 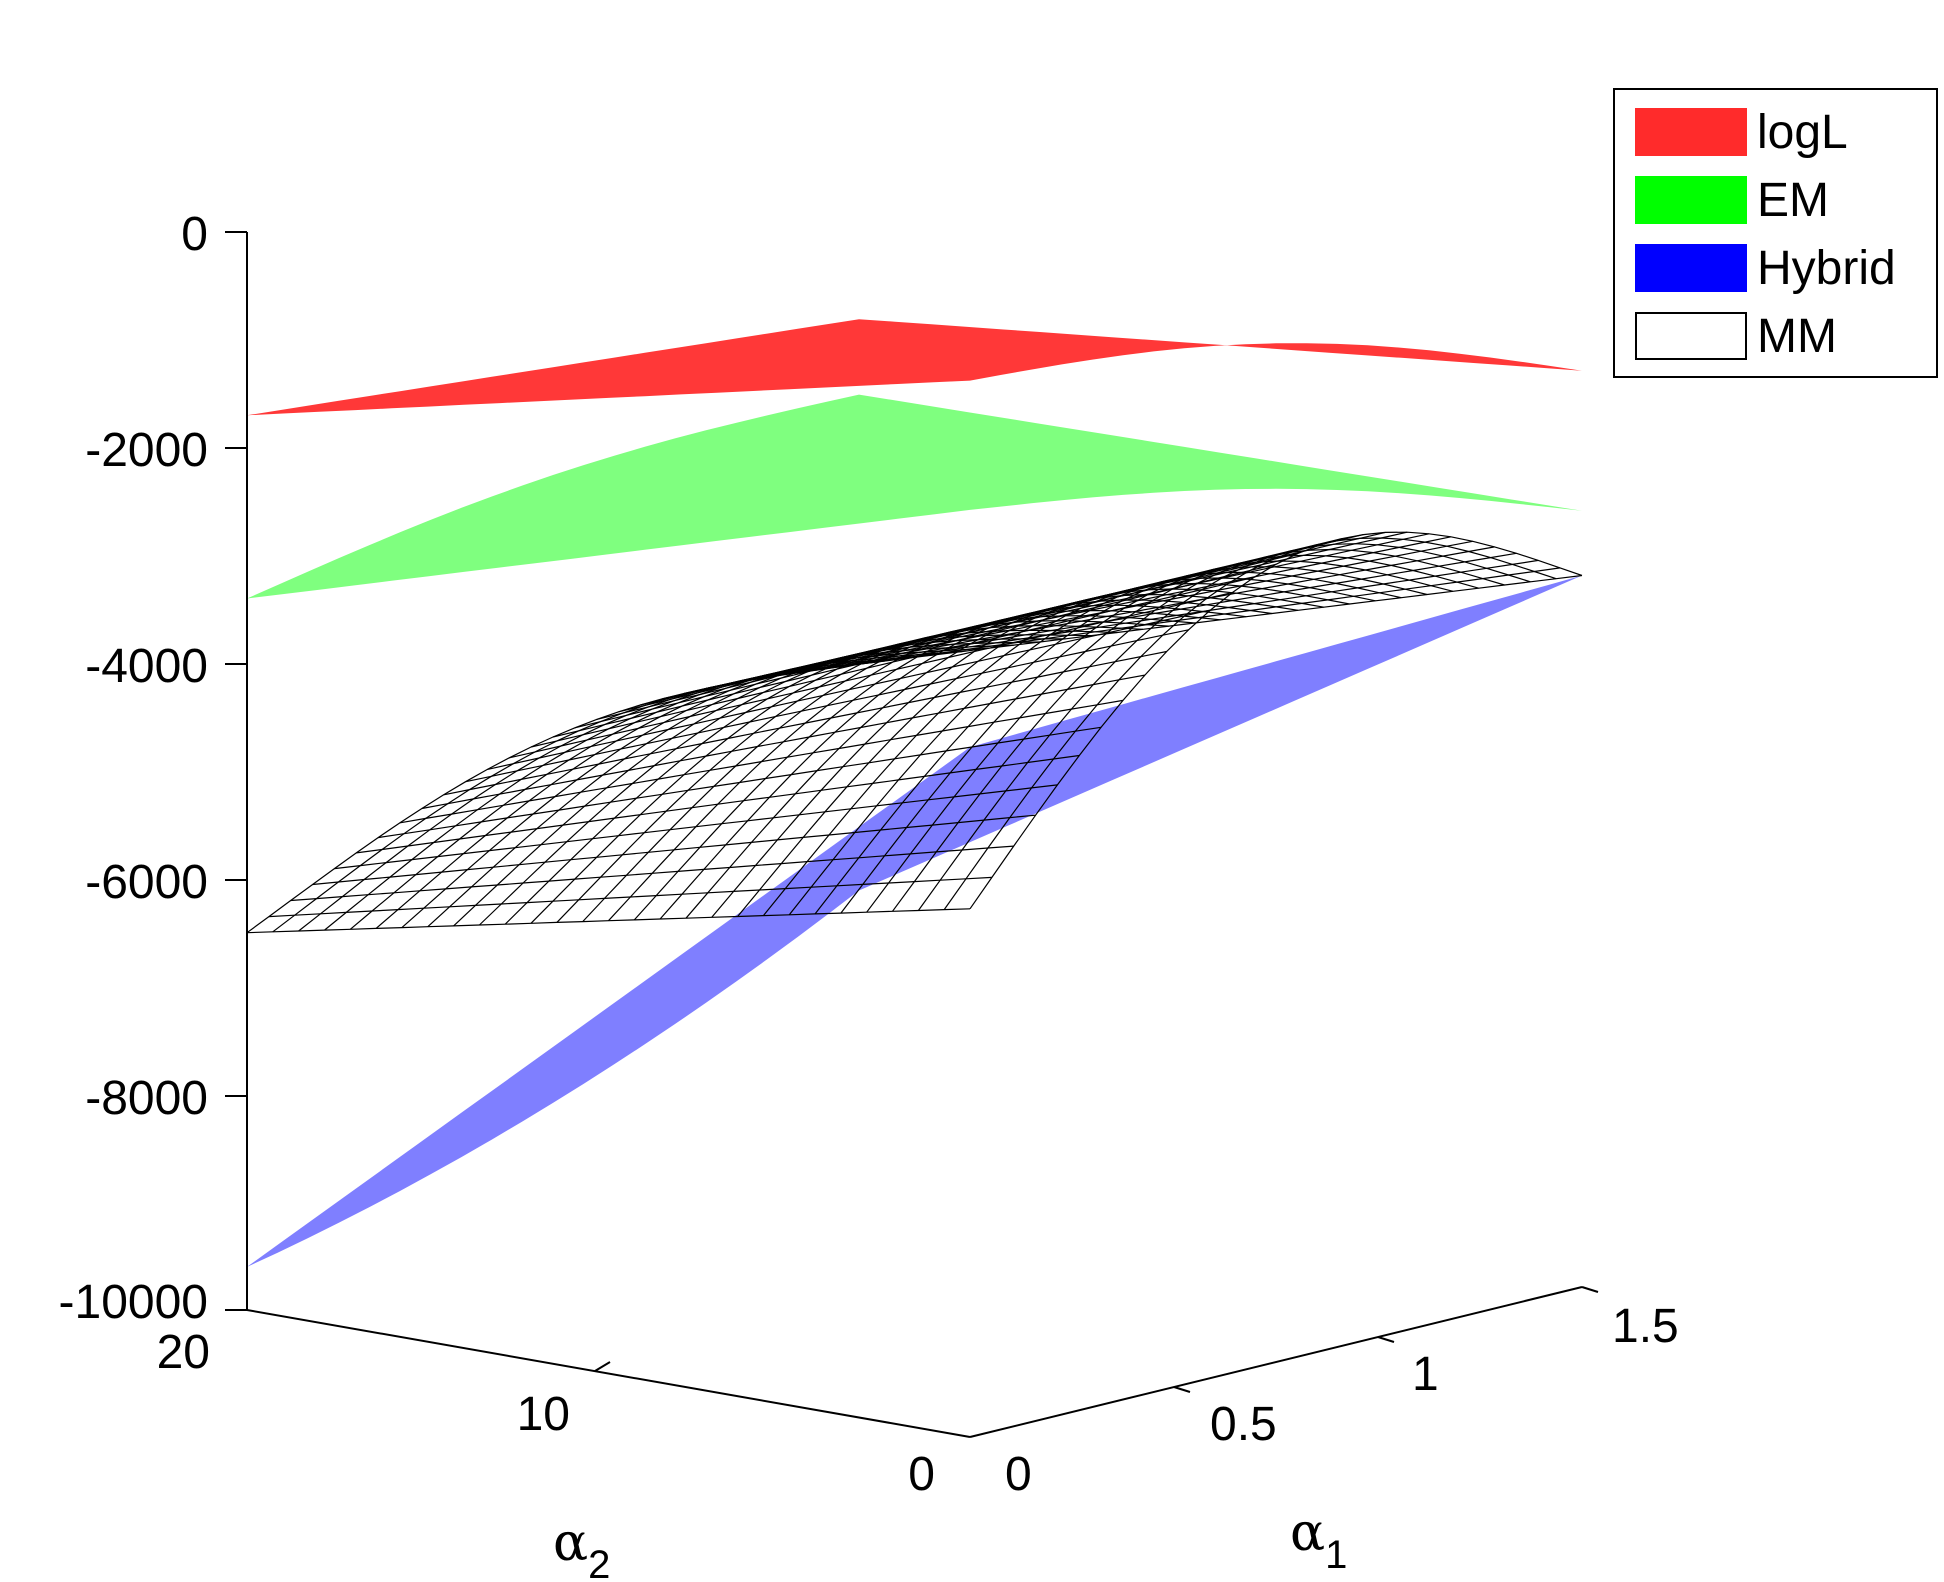 I want to click on surface-logl-patch, so click(x=914, y=367).